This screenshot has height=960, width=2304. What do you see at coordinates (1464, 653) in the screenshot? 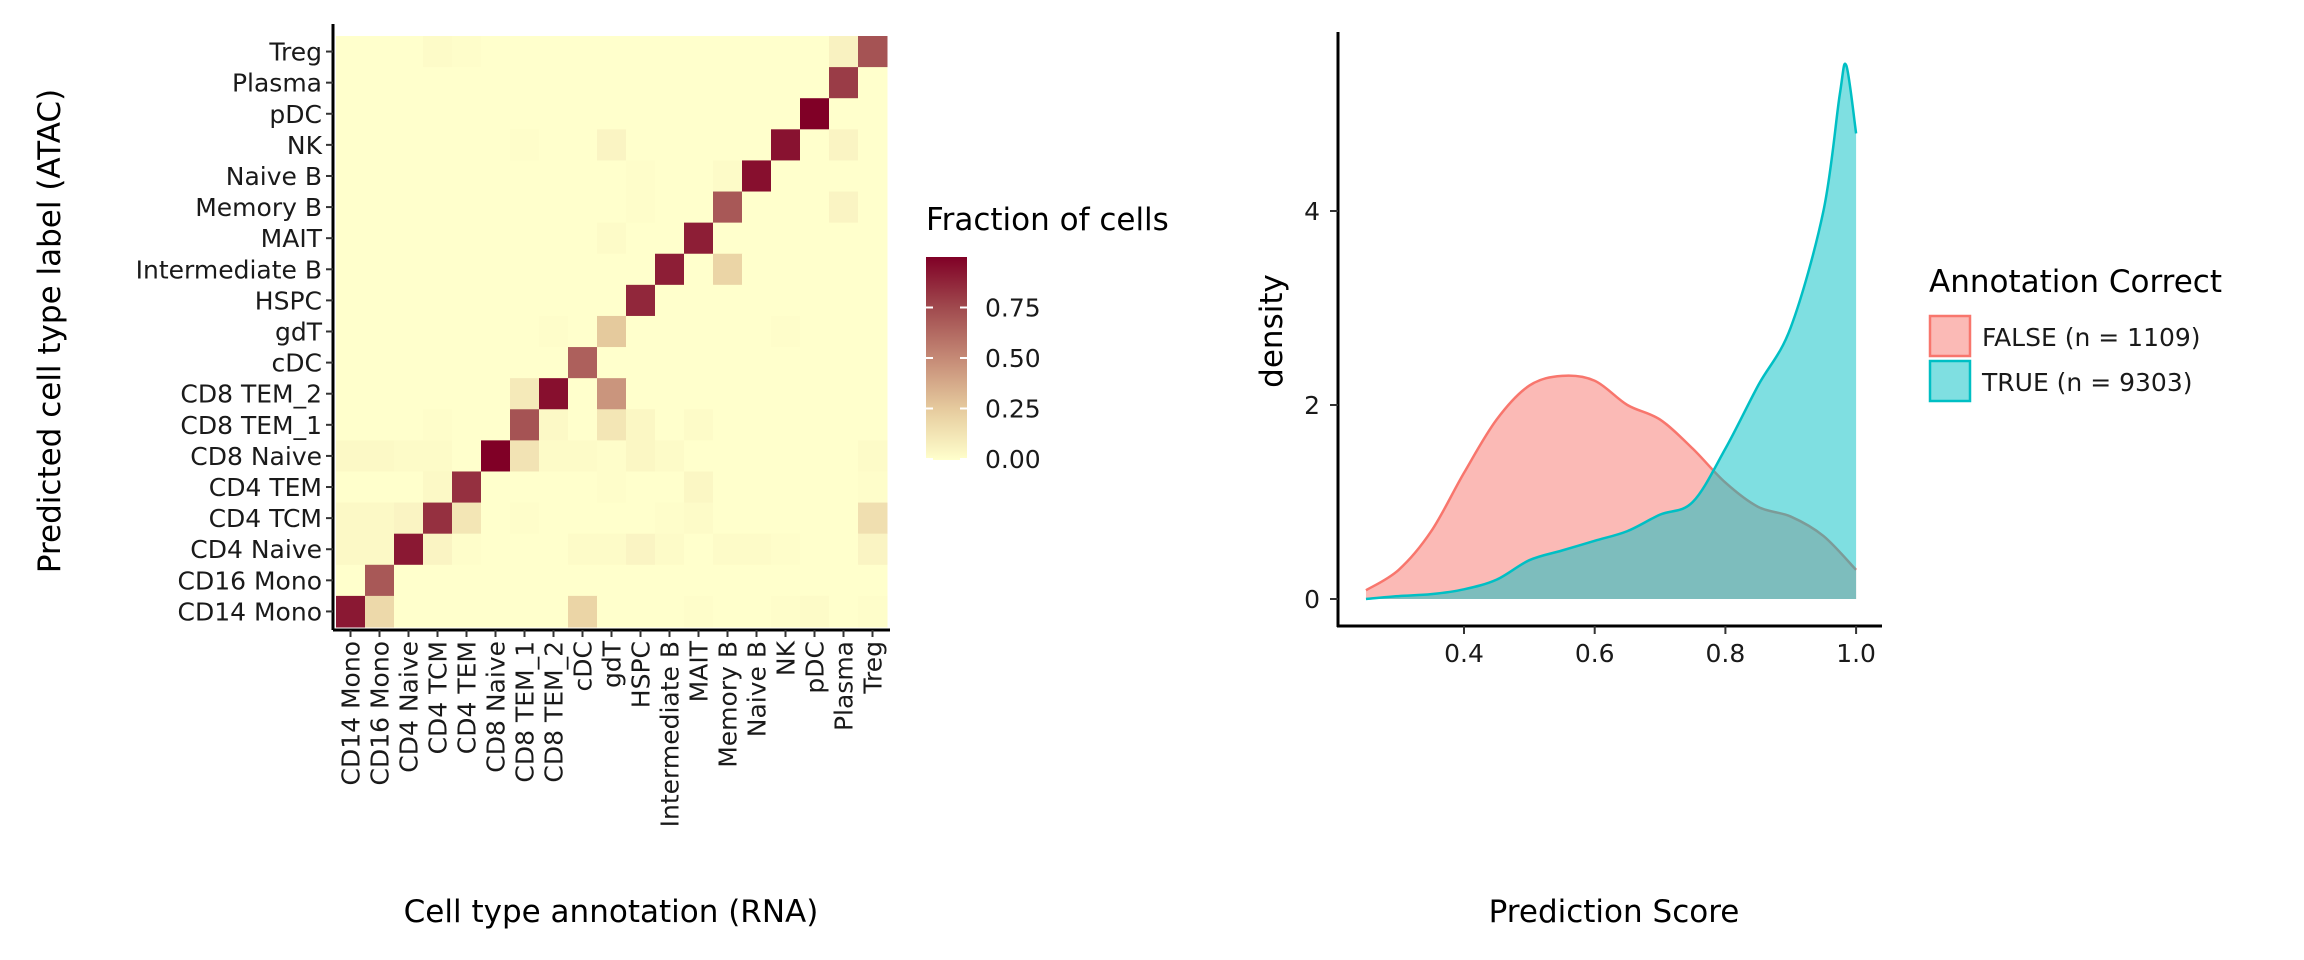
I see `density-x-tick-label: 0.4` at bounding box center [1464, 653].